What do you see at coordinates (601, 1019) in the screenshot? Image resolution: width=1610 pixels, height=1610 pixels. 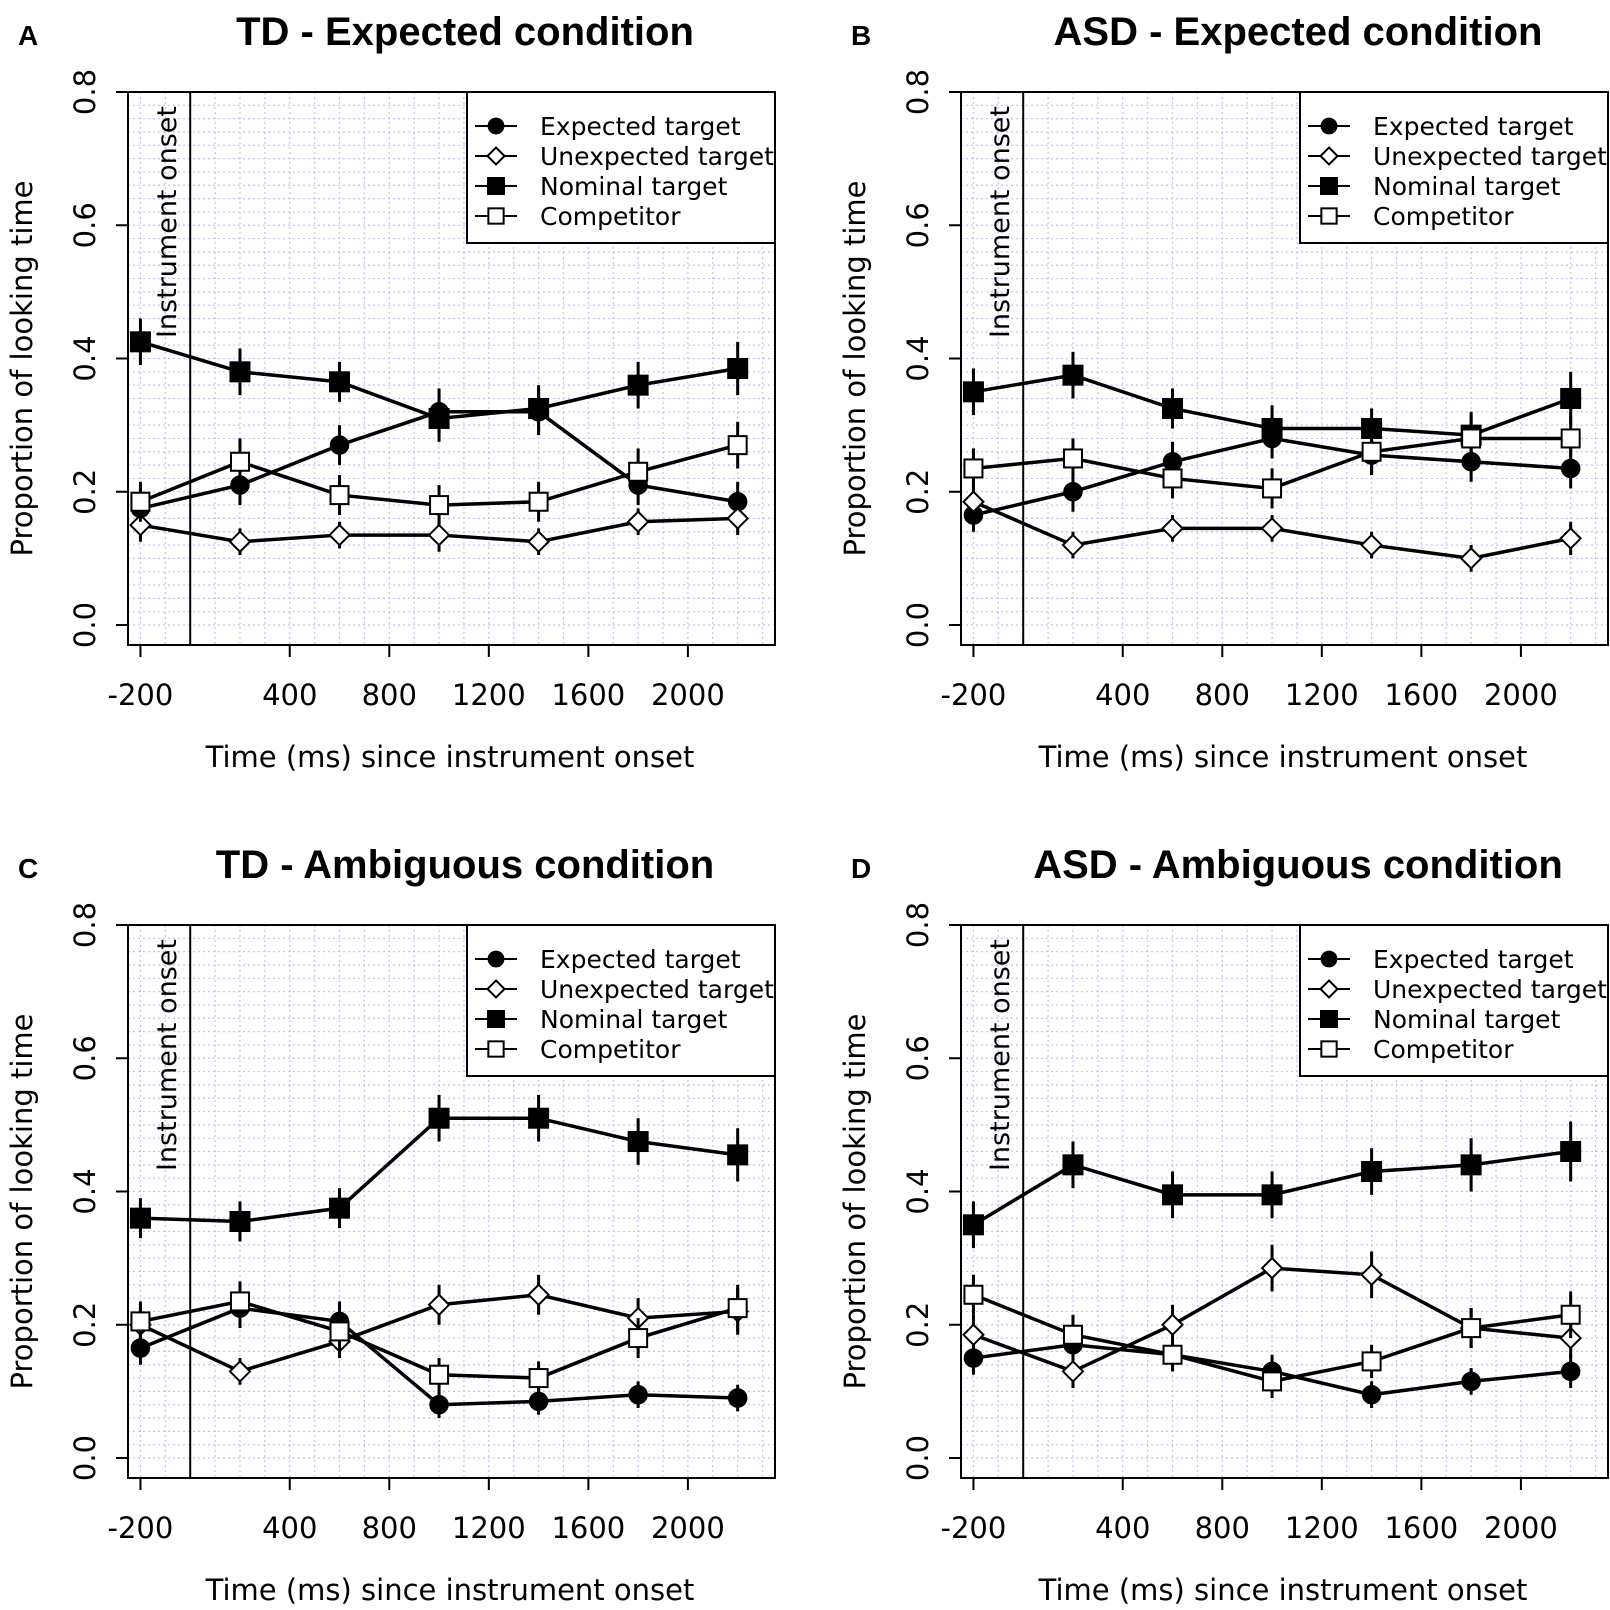 I see `legend-item: Nominal target` at bounding box center [601, 1019].